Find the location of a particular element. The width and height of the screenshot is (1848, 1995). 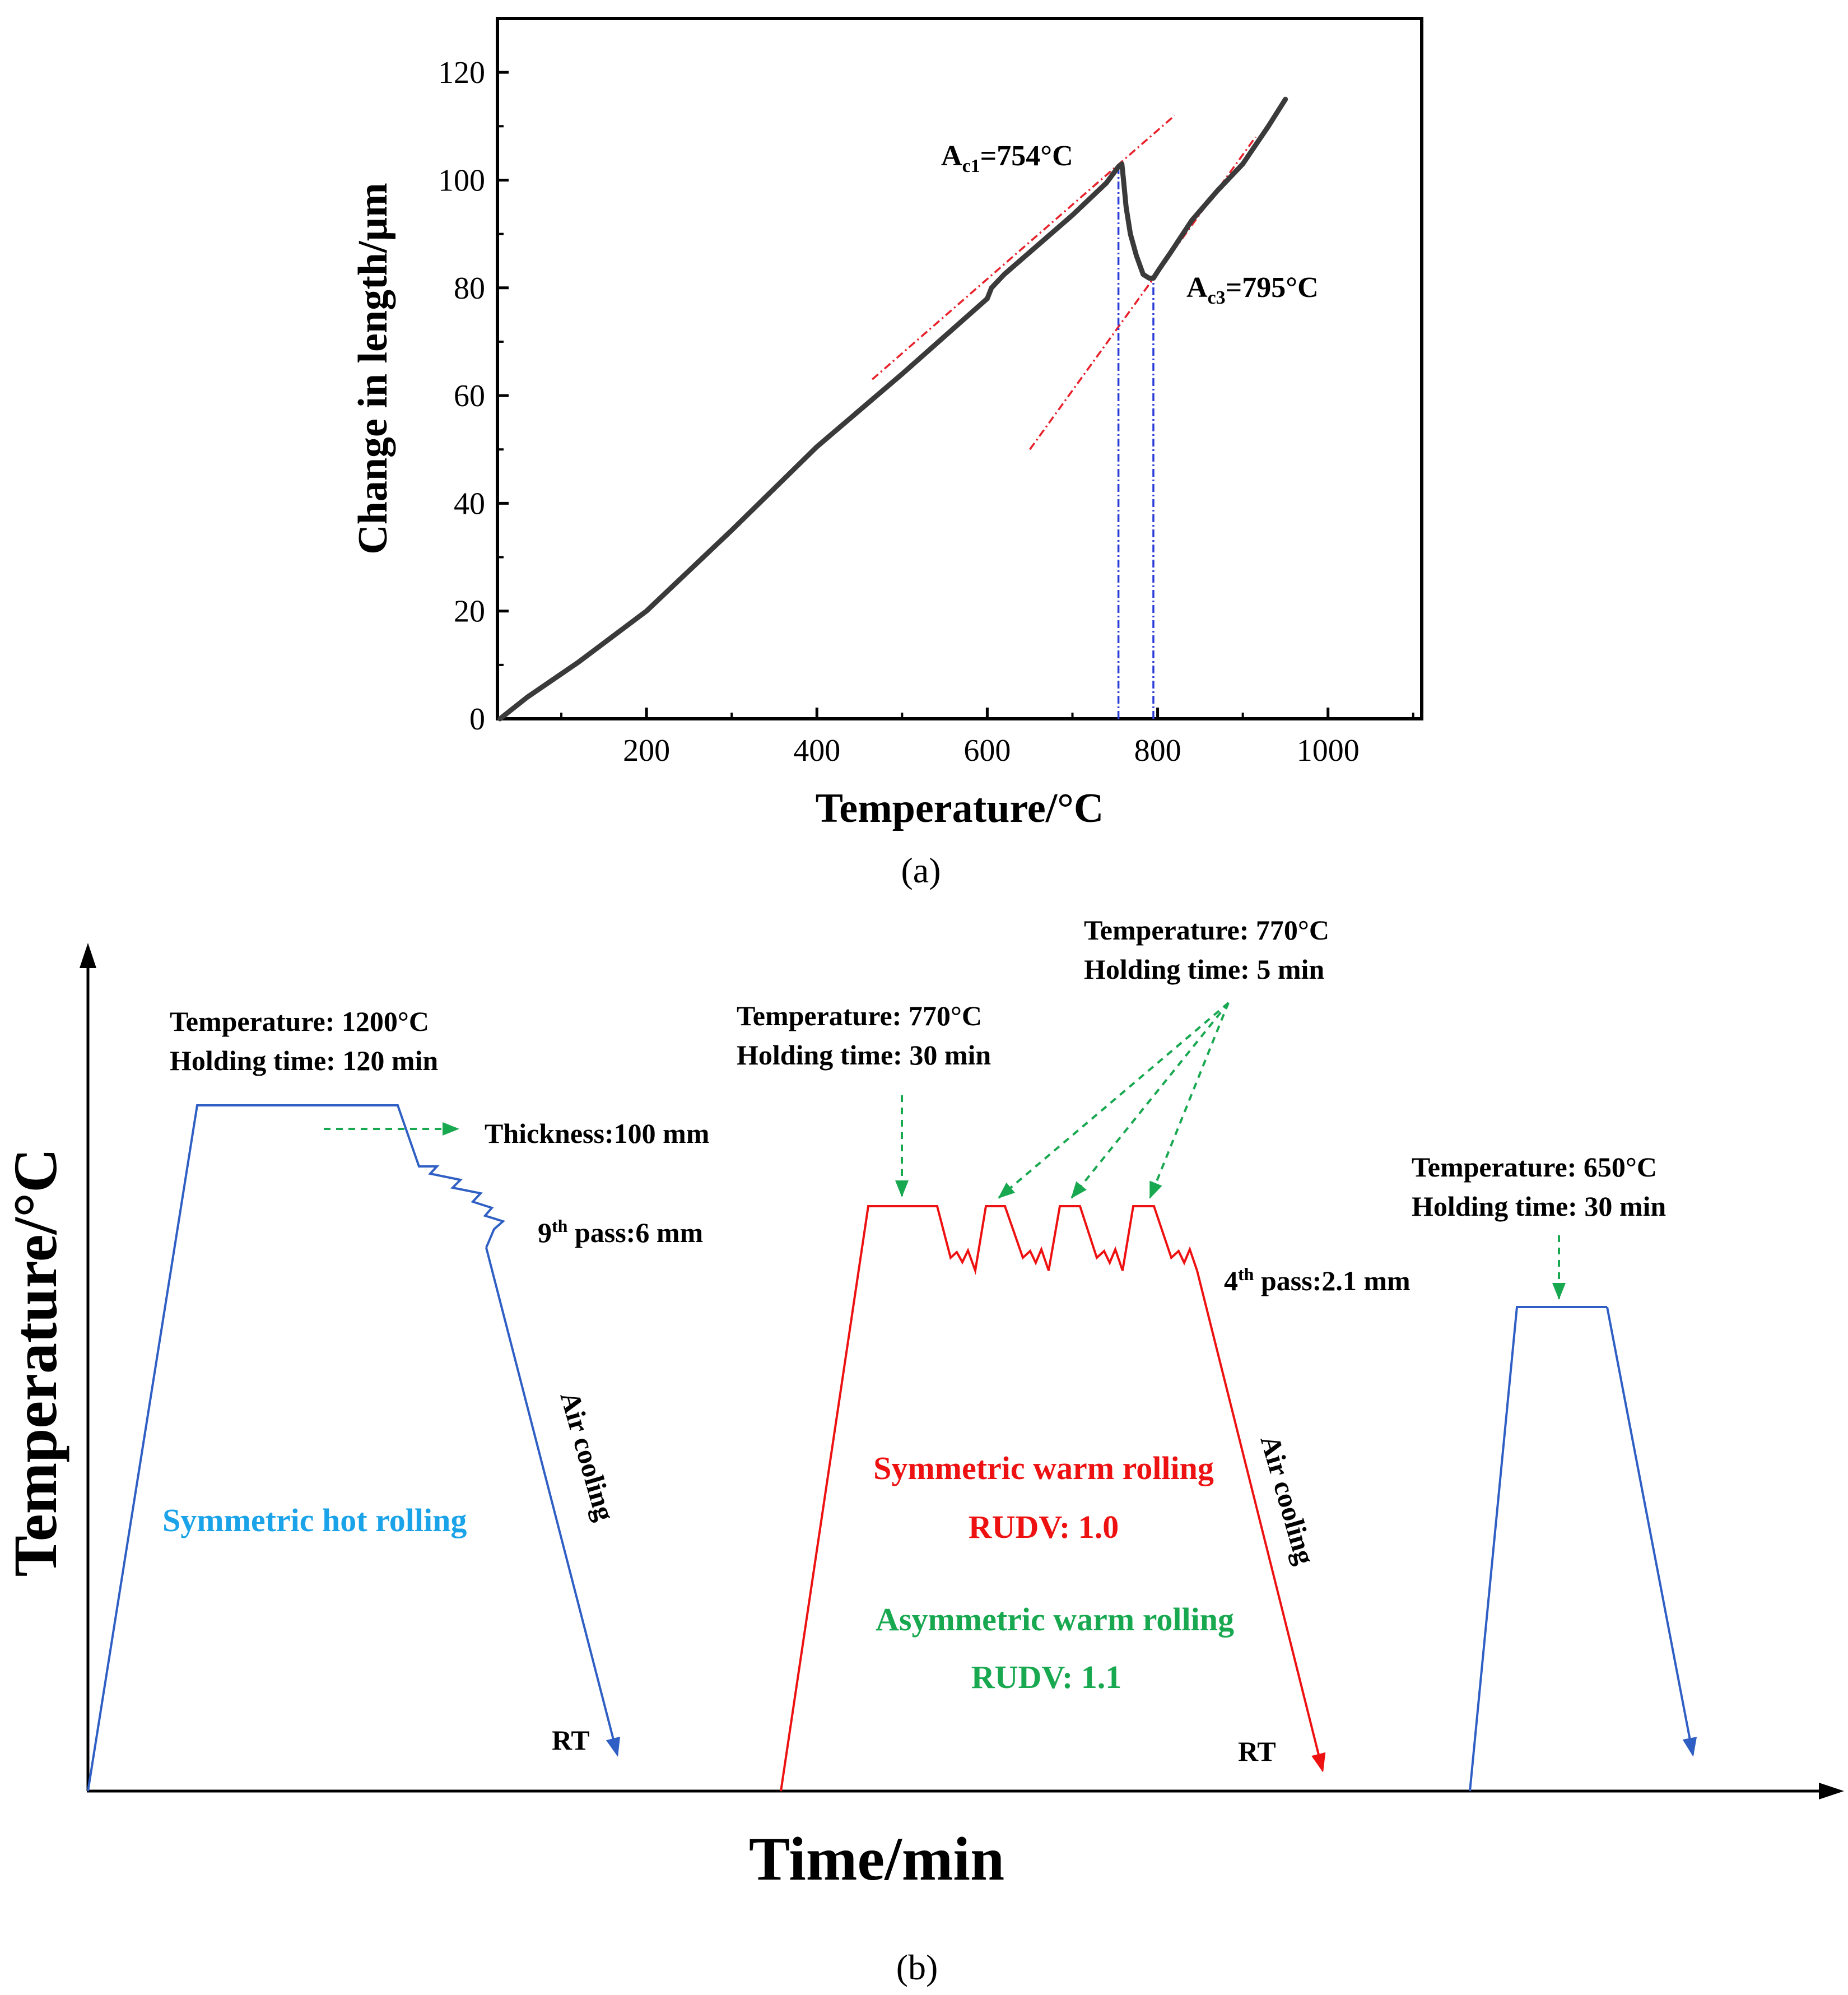

ac3-annotation: Ac3=795°C is located at coordinates (1252, 290).